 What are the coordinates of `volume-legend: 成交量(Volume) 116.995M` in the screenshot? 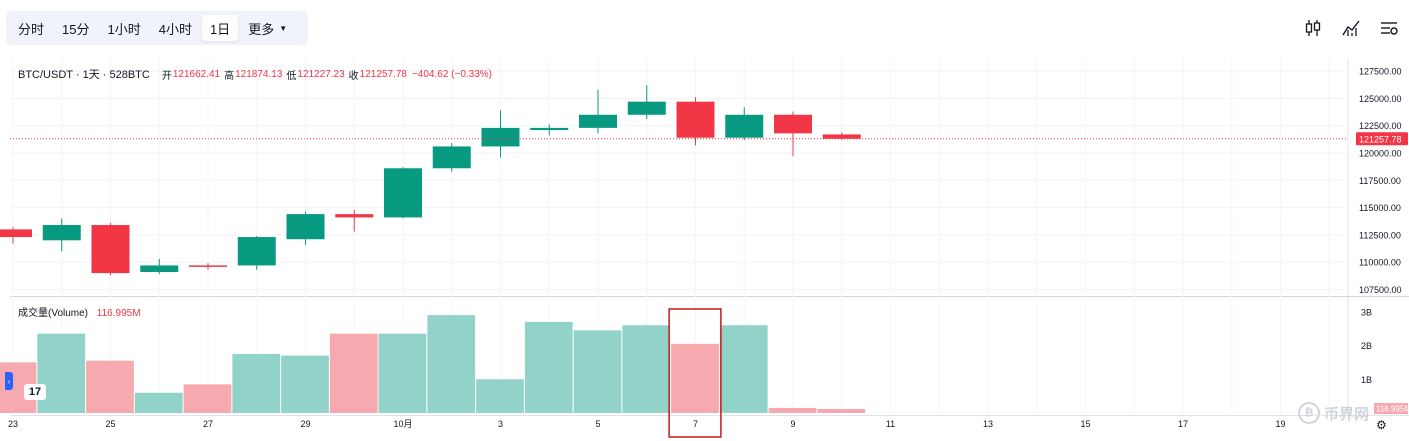 It's located at (79, 311).